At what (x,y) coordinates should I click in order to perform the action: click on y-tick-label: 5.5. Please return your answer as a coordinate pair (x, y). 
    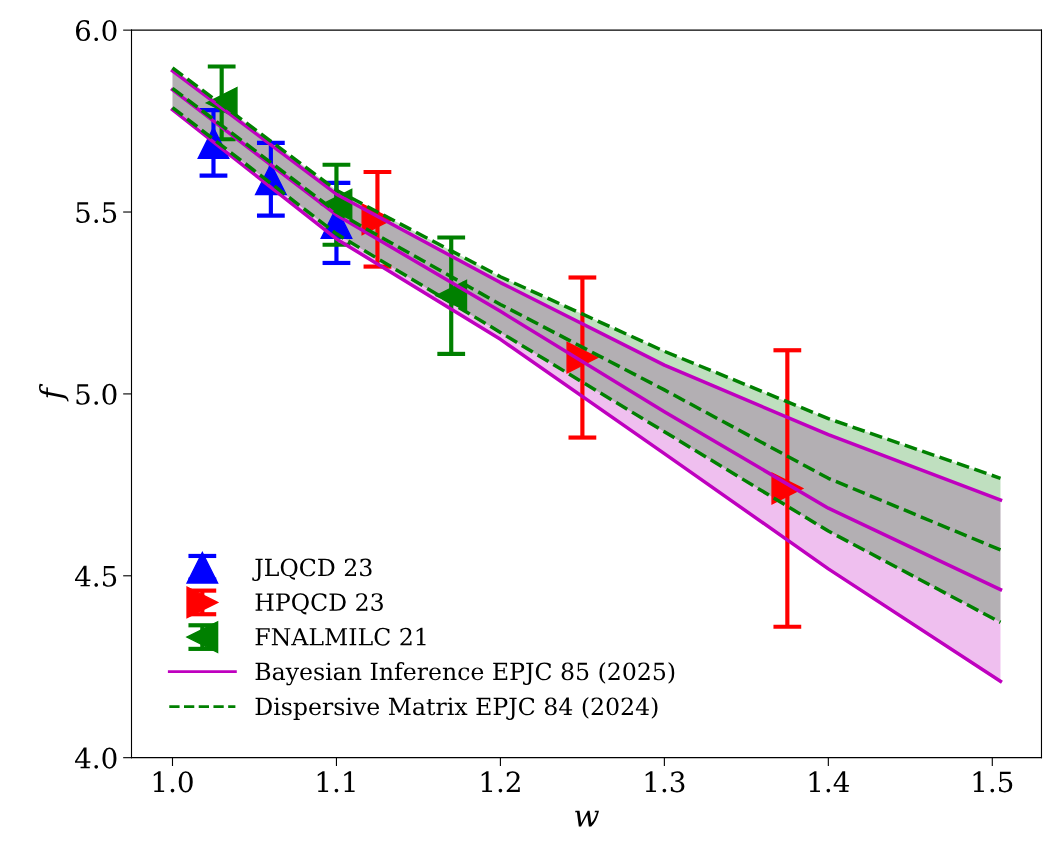
    Looking at the image, I should click on (96, 212).